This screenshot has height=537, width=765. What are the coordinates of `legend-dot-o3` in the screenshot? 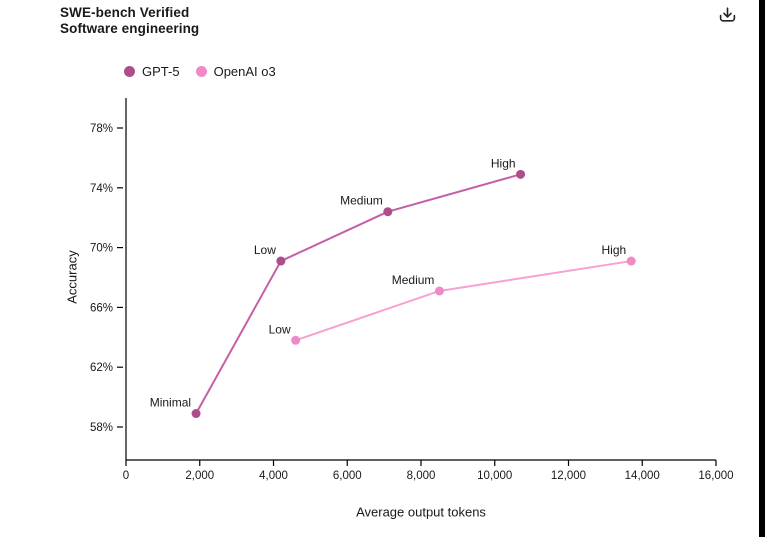 It's located at (201, 71).